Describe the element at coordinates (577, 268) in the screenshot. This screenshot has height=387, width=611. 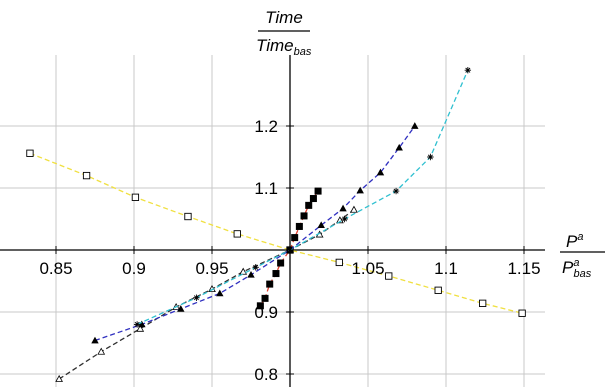
I see `x-label-denominator: Pa bas` at that location.